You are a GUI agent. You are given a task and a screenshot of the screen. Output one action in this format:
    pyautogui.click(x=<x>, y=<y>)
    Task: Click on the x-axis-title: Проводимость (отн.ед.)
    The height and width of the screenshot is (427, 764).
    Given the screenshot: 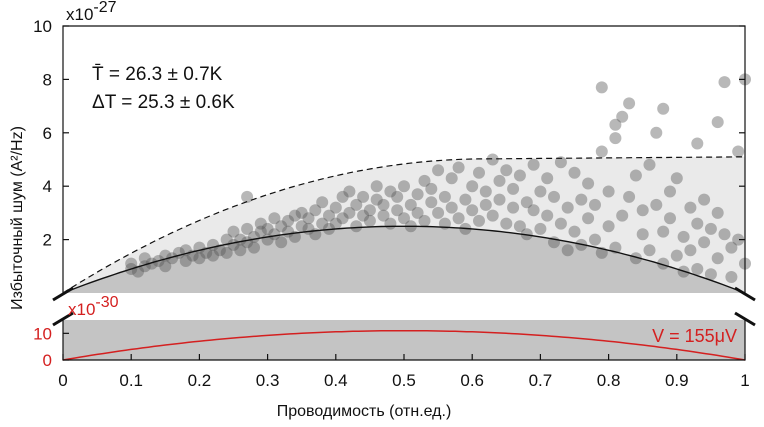 What is the action you would take?
    pyautogui.click(x=364, y=411)
    